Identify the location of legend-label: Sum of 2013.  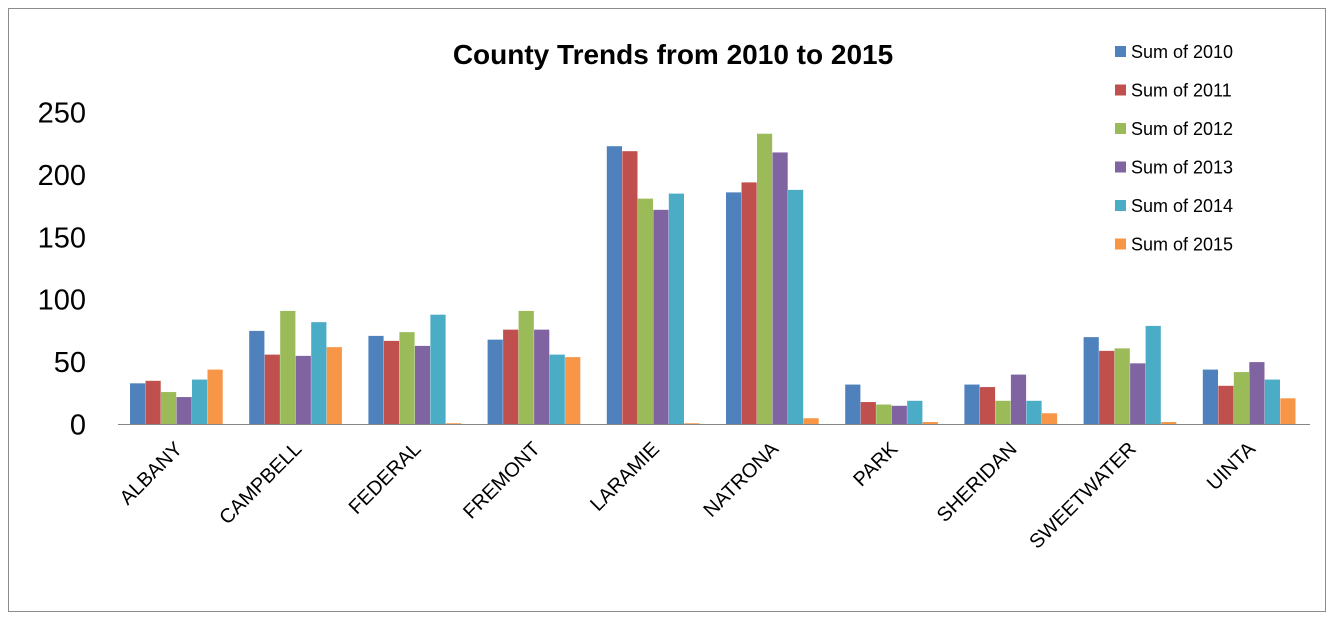
(1182, 168).